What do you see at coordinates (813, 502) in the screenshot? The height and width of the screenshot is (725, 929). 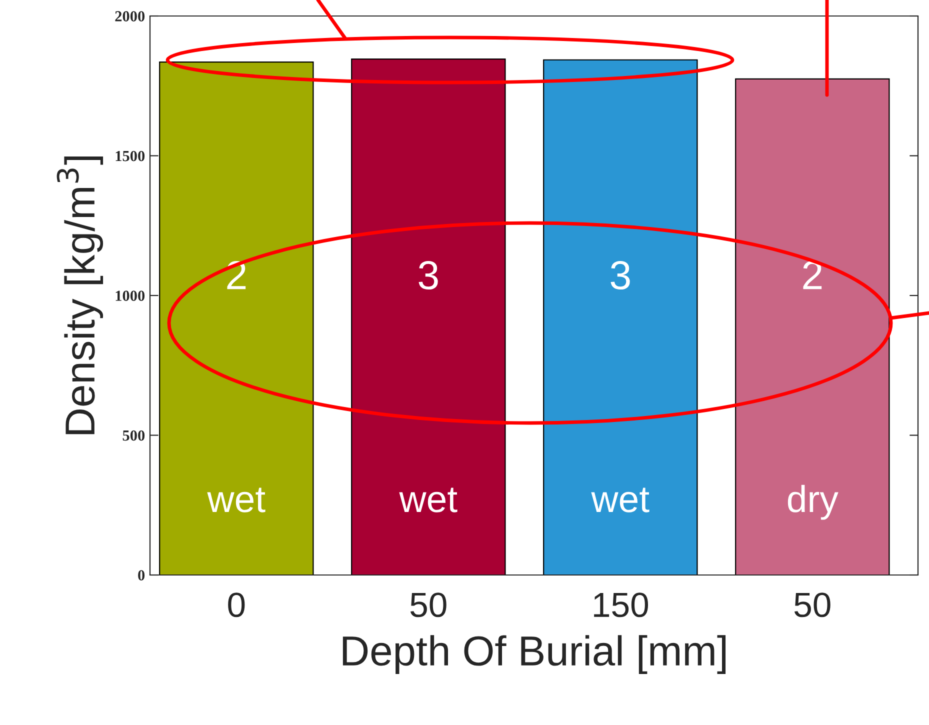 I see `annotation: dry` at bounding box center [813, 502].